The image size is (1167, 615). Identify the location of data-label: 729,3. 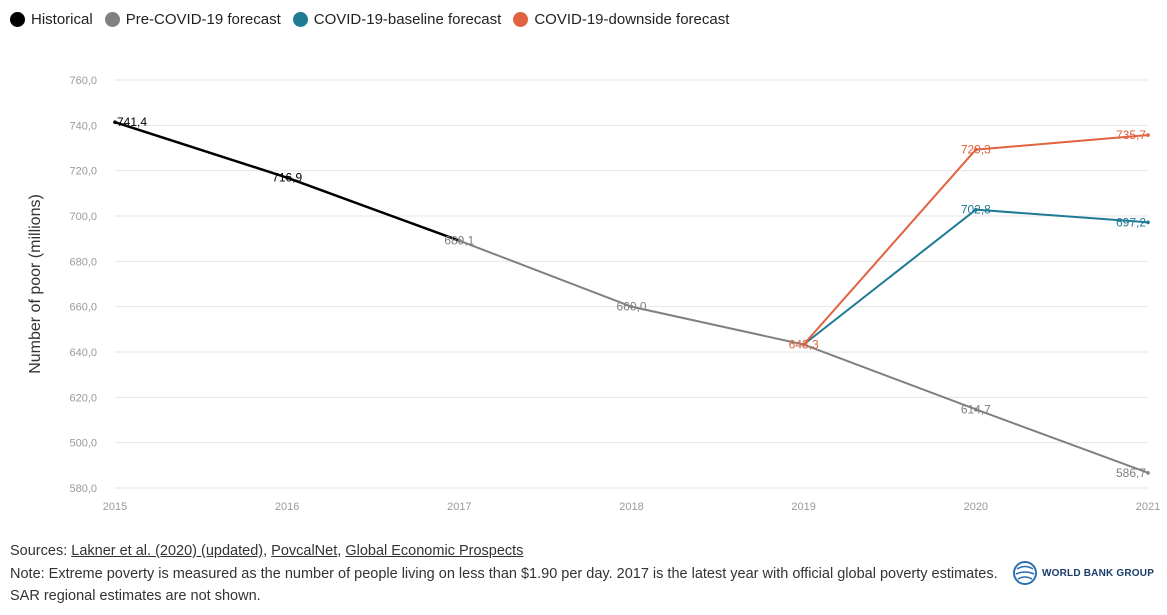
(976, 150).